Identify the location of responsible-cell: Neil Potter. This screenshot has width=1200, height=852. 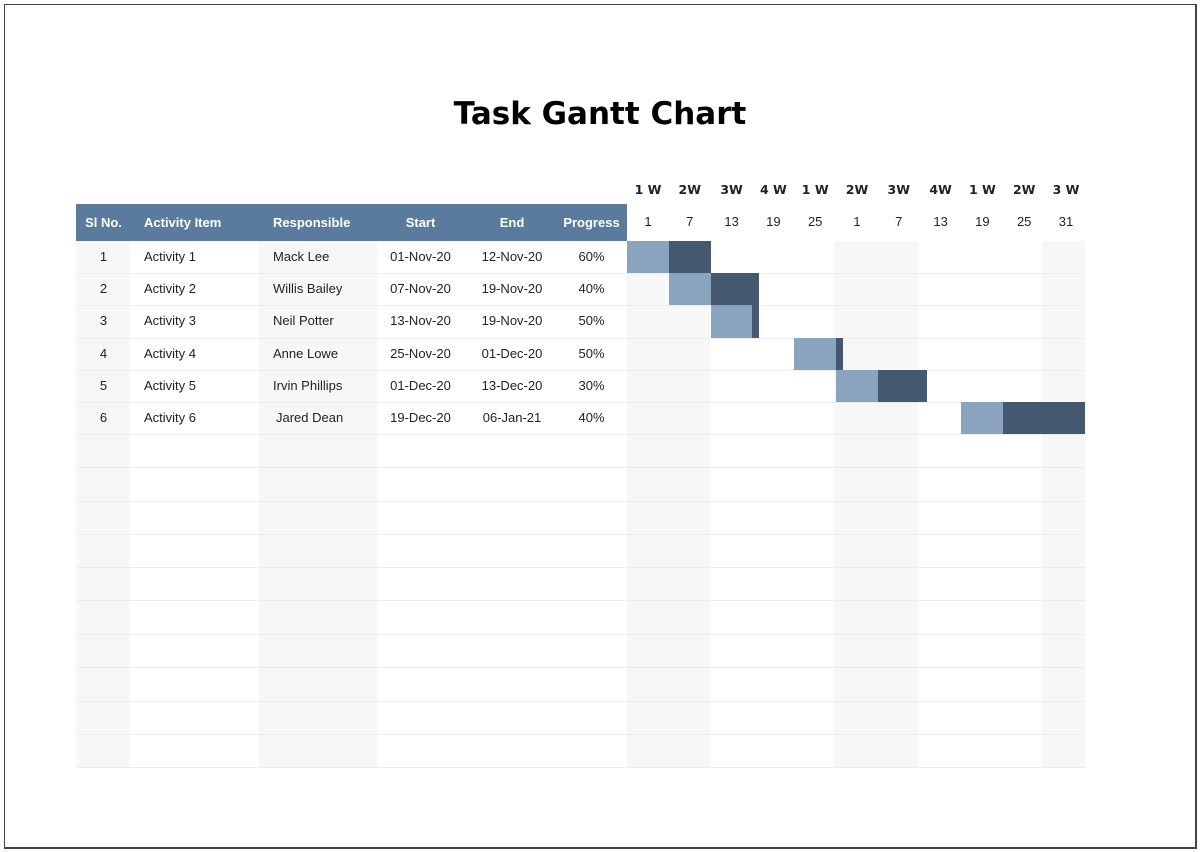
(303, 320).